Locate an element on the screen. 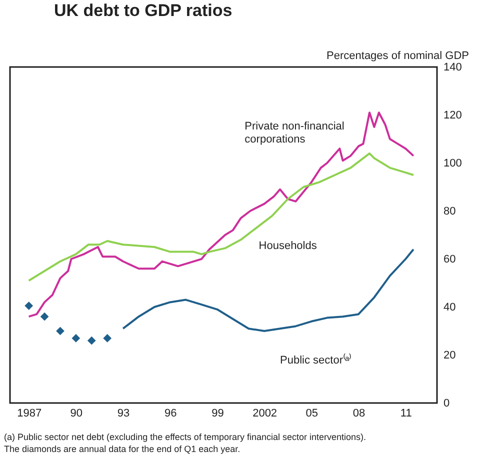 The height and width of the screenshot is (472, 484). y-tick-label: 140 is located at coordinates (453, 68).